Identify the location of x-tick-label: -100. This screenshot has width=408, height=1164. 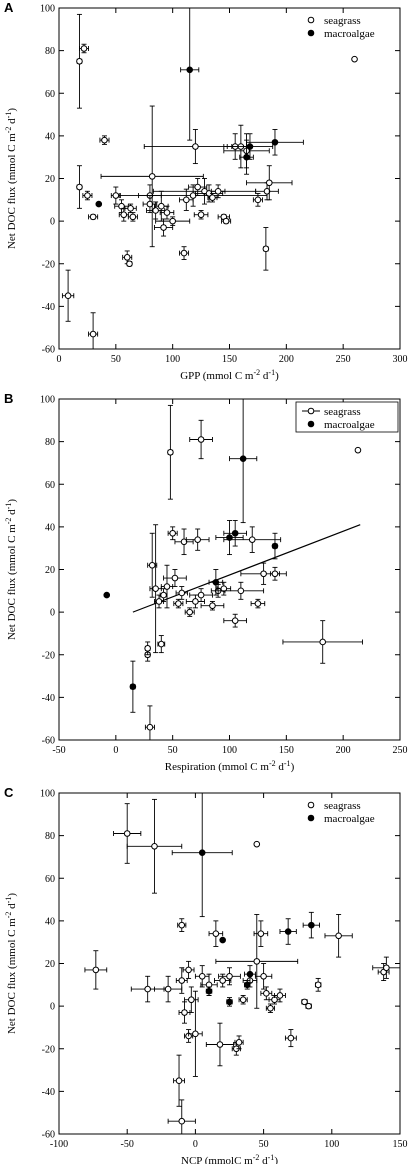
(59, 1144).